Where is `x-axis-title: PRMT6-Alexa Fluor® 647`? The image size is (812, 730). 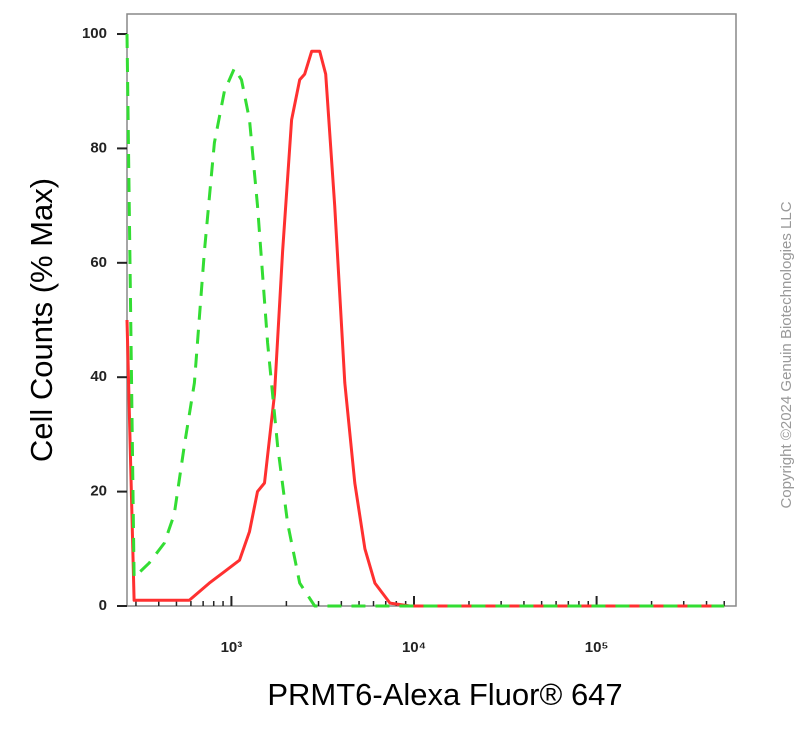 x-axis-title: PRMT6-Alexa Fluor® 647 is located at coordinates (444, 694).